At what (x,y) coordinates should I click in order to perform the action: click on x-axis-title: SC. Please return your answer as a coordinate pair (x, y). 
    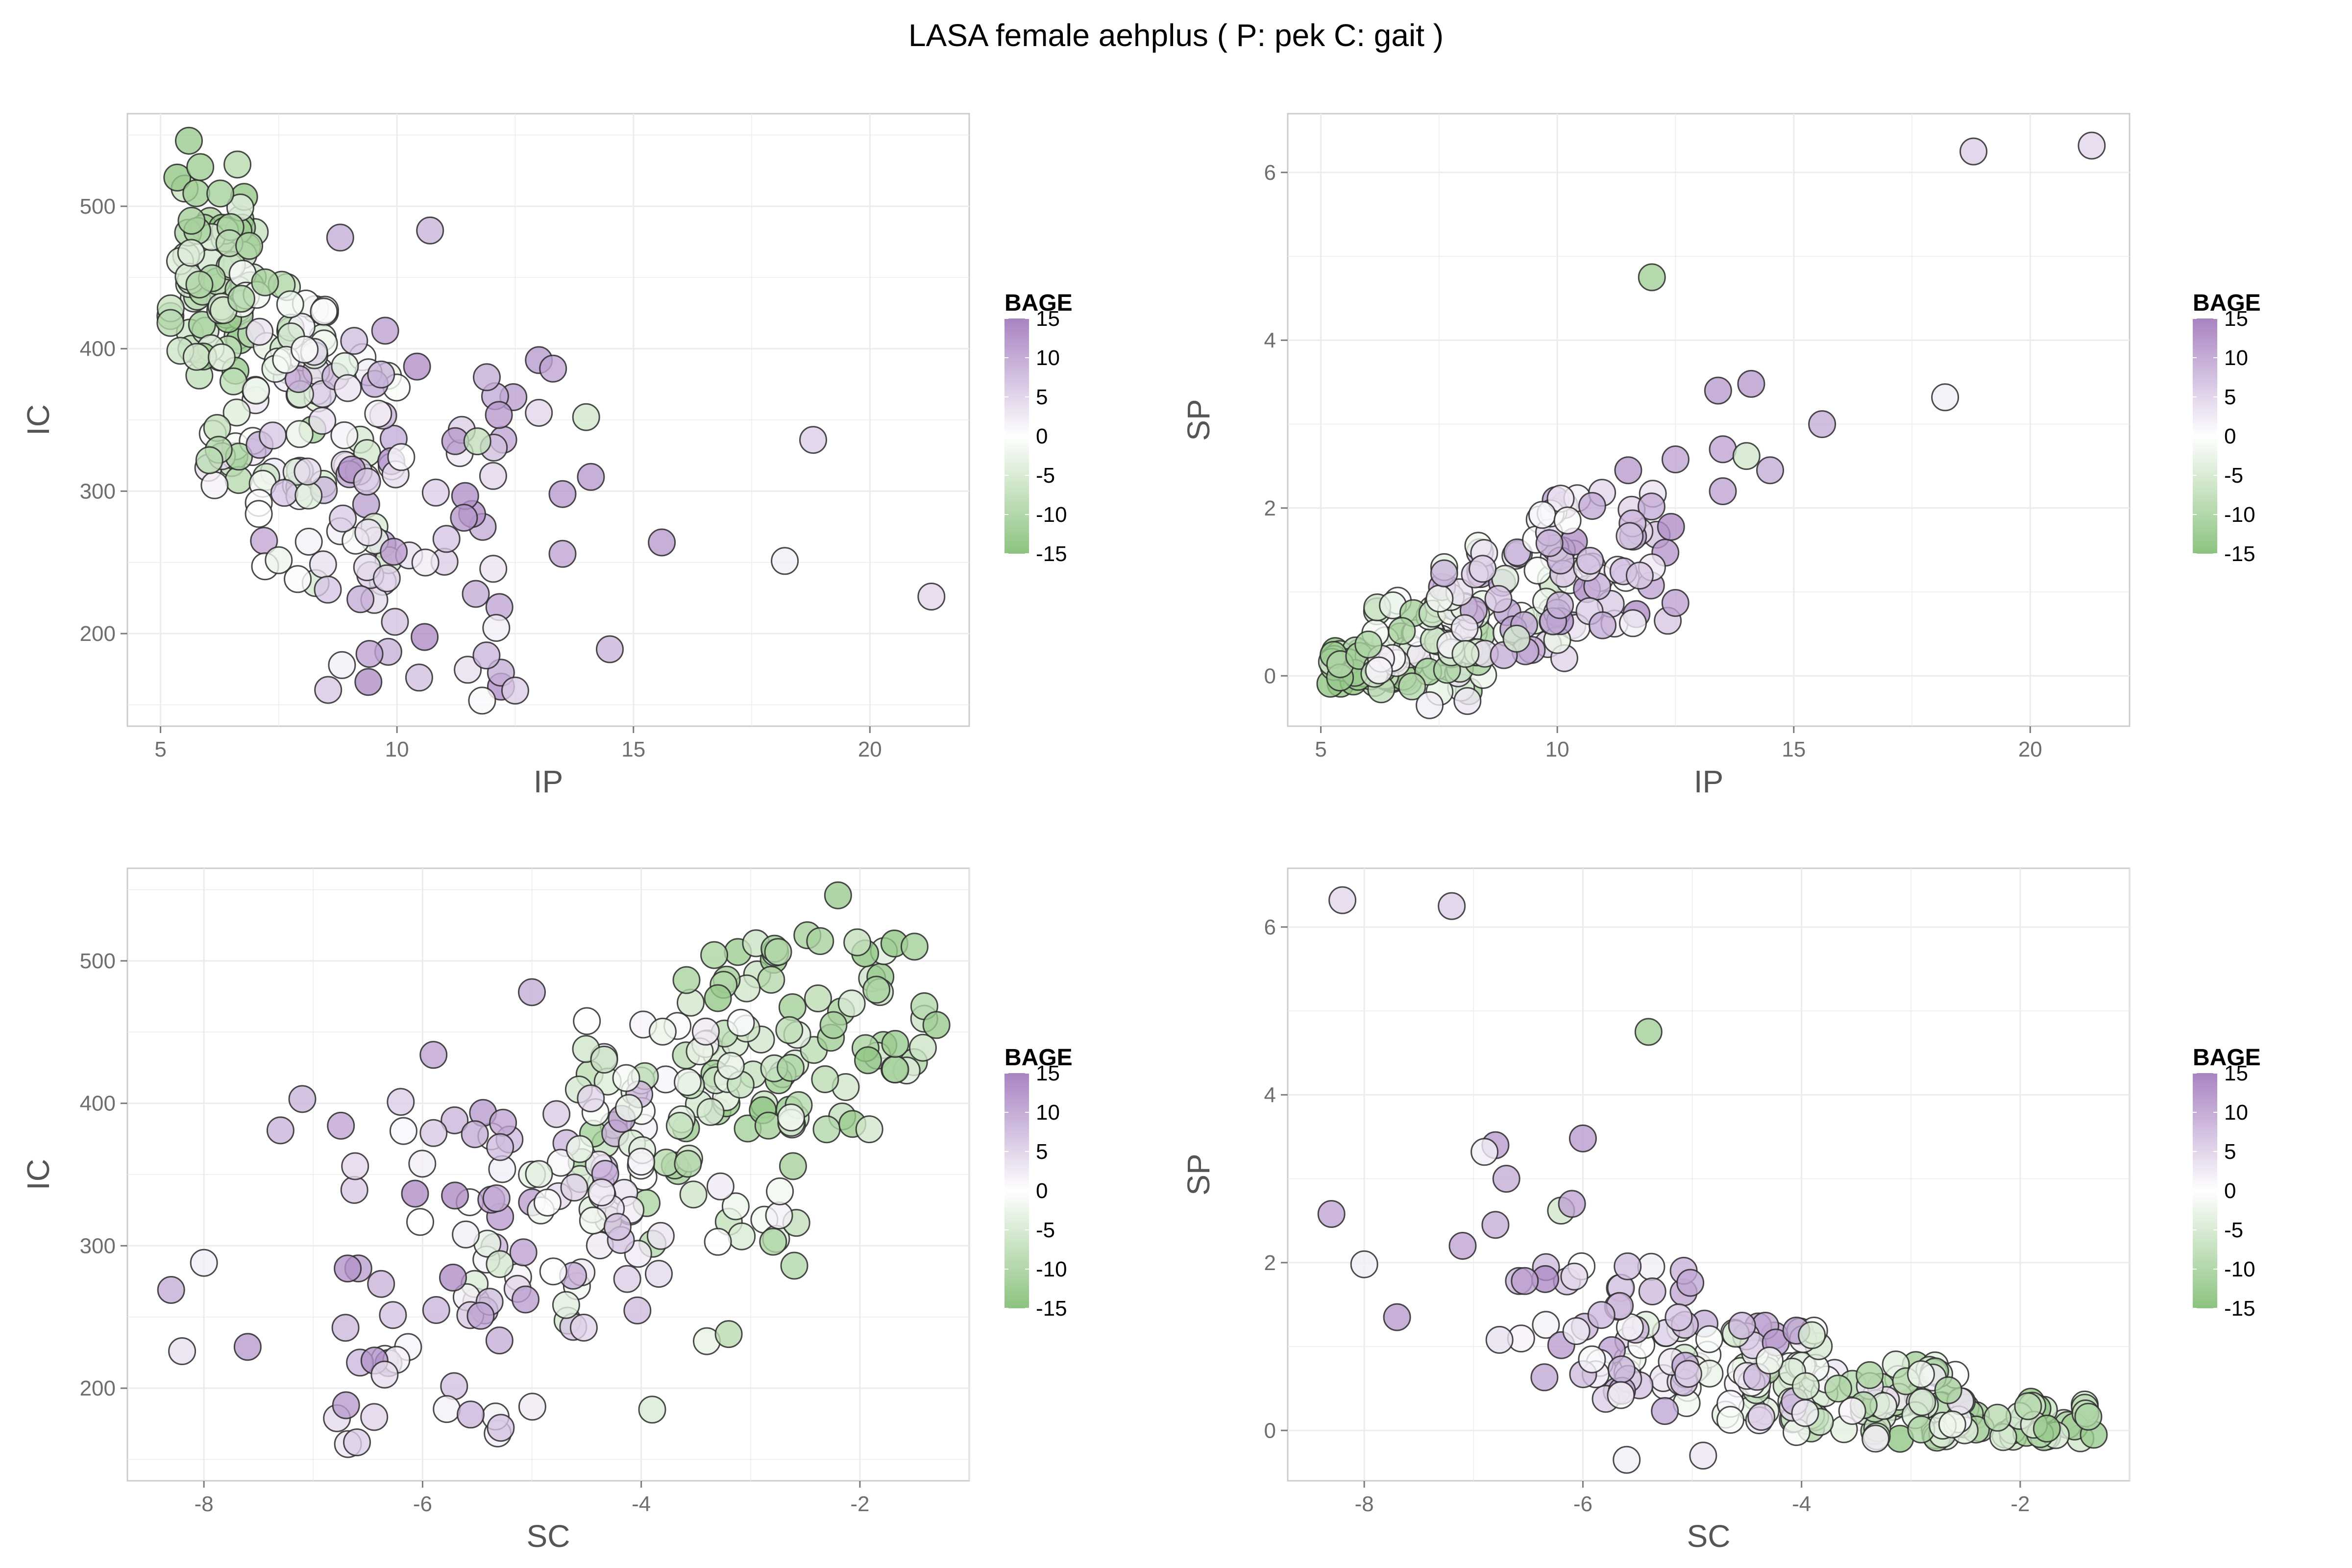
    Looking at the image, I should click on (1709, 1536).